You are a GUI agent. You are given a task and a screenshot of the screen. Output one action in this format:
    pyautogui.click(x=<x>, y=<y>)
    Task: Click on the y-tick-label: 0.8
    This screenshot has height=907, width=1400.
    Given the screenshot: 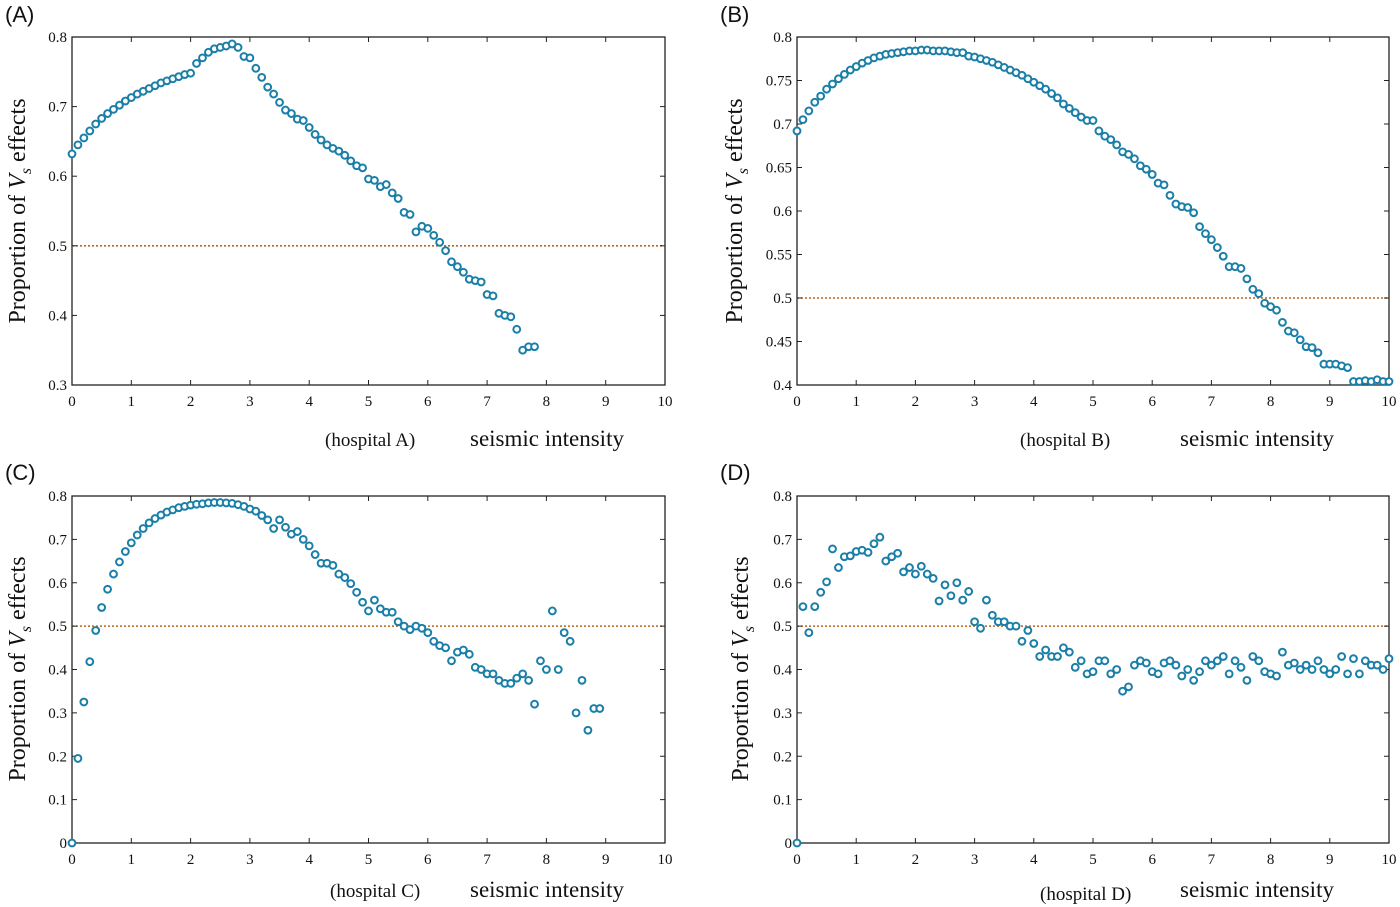 What is the action you would take?
    pyautogui.click(x=782, y=38)
    